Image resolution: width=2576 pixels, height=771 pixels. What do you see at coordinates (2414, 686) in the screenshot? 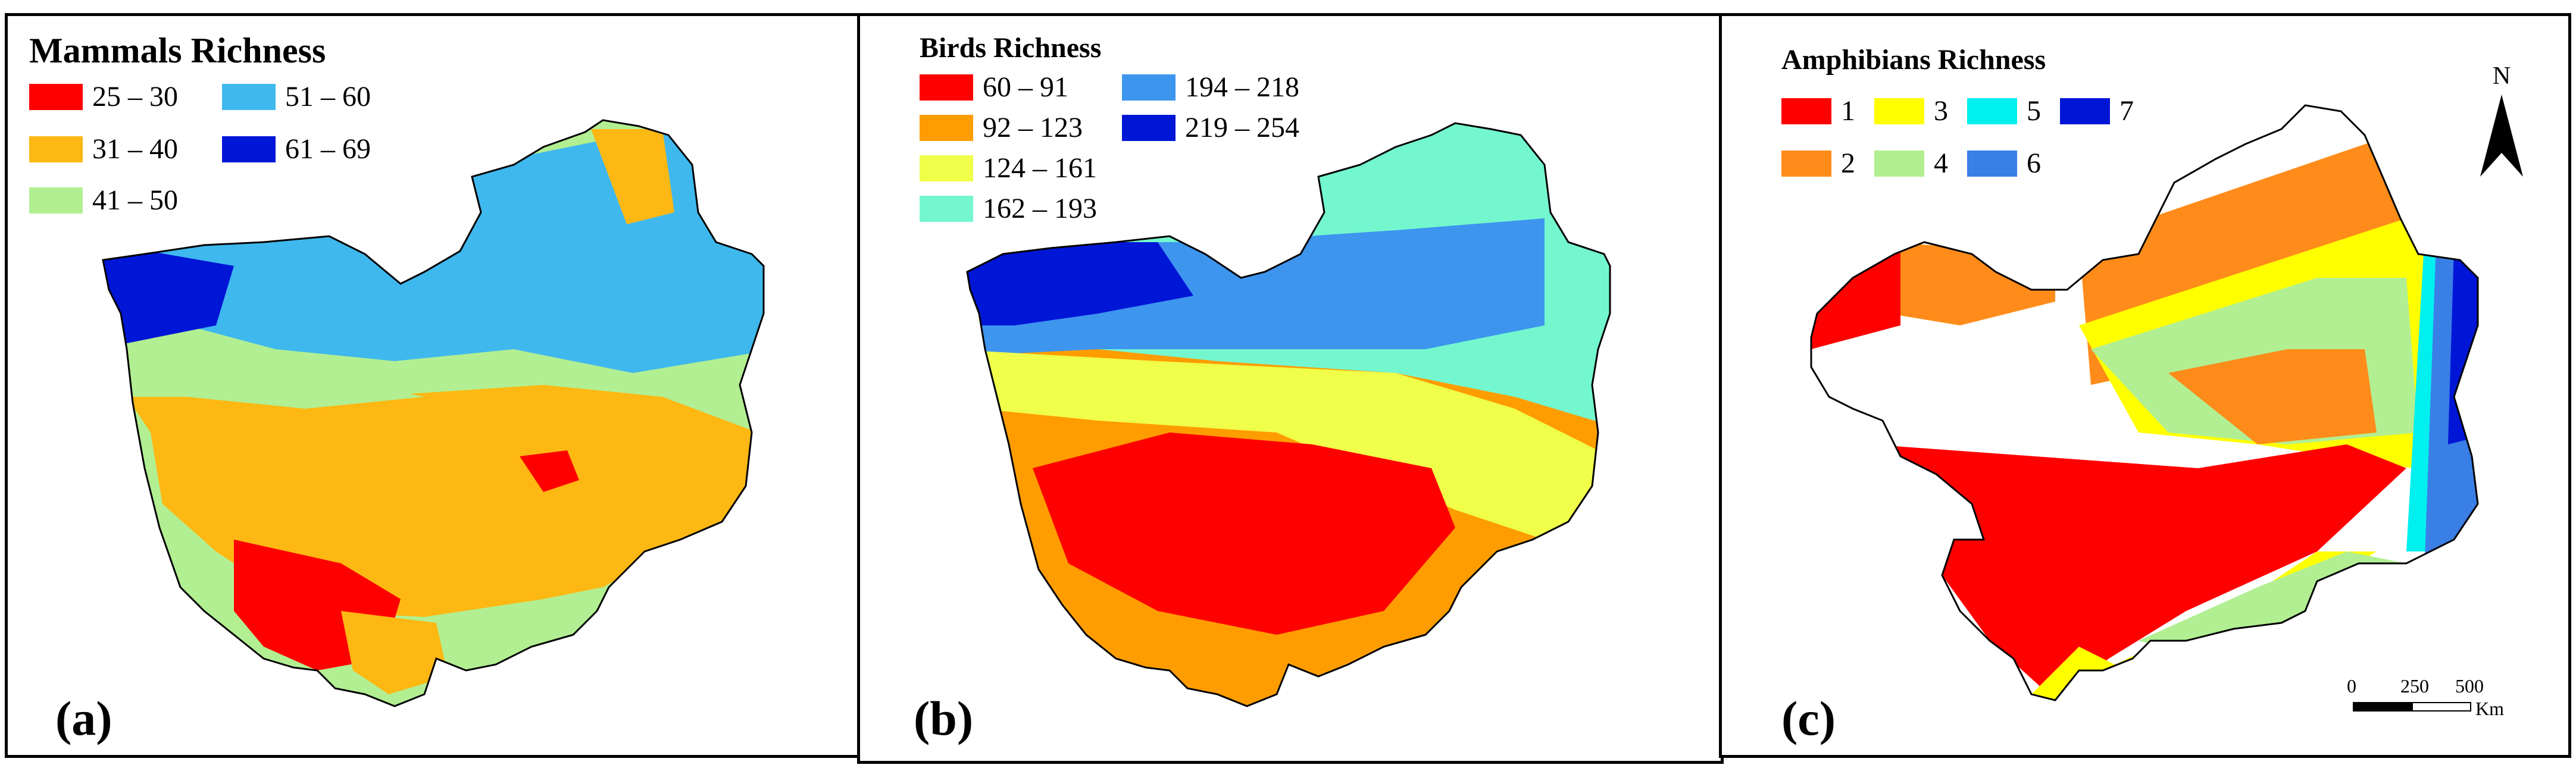
I see `scale-tick-label: 250` at bounding box center [2414, 686].